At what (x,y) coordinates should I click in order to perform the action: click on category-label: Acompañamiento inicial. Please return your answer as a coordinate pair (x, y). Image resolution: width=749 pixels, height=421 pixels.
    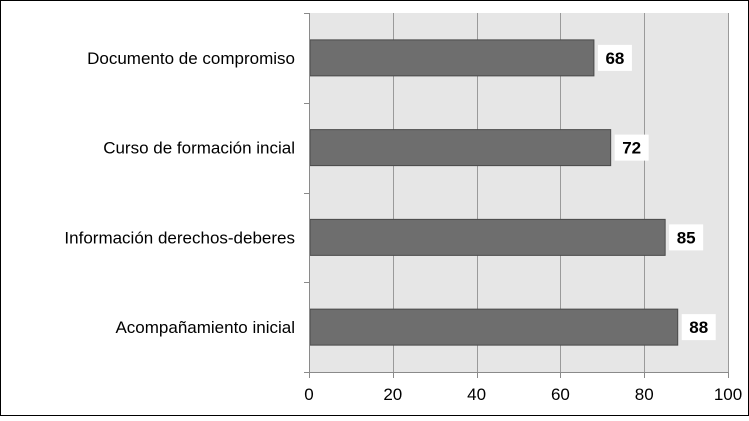
    Looking at the image, I should click on (205, 327).